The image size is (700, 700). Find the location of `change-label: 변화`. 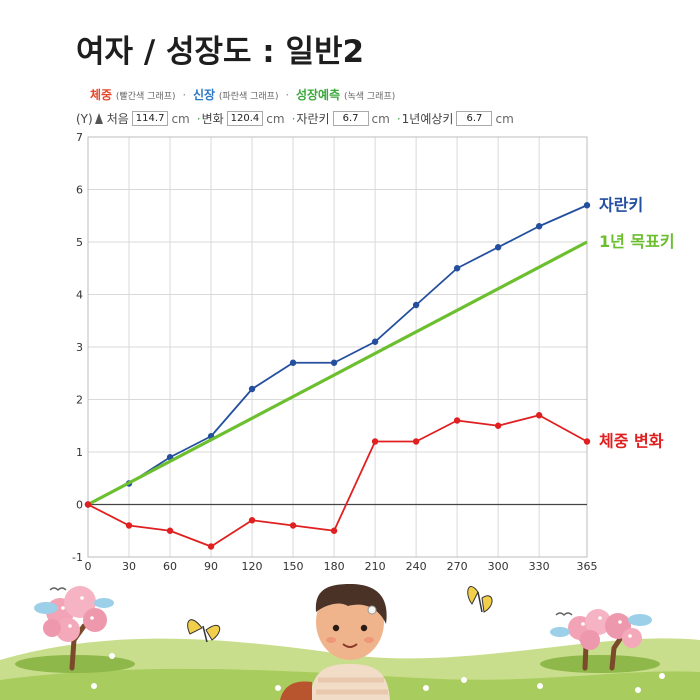

change-label: 변화 is located at coordinates (212, 119).